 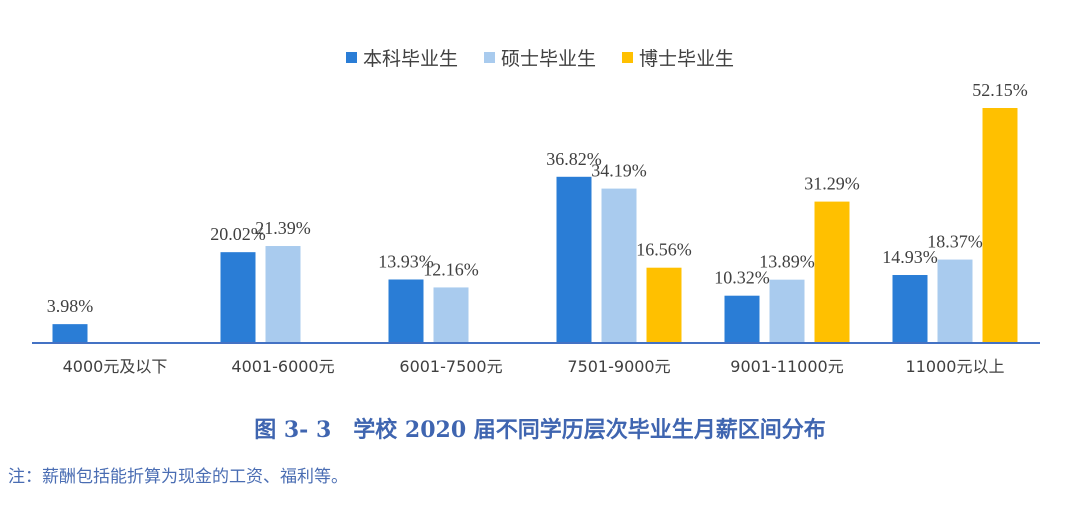 What do you see at coordinates (619, 171) in the screenshot?
I see `data-label: 34.19%` at bounding box center [619, 171].